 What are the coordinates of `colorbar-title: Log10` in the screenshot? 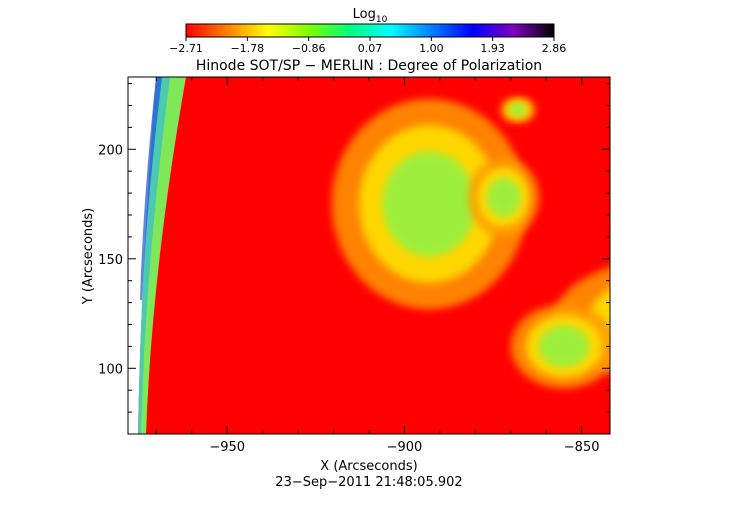 It's located at (370, 16).